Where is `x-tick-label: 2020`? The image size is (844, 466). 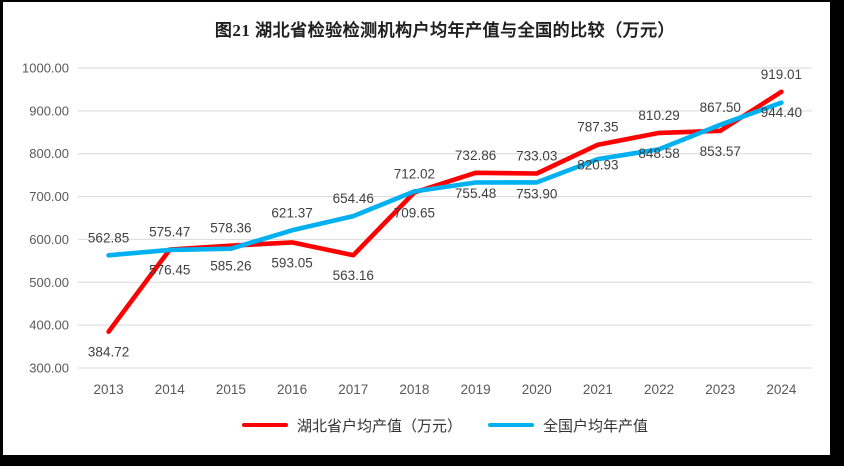 x-tick-label: 2020 is located at coordinates (537, 389).